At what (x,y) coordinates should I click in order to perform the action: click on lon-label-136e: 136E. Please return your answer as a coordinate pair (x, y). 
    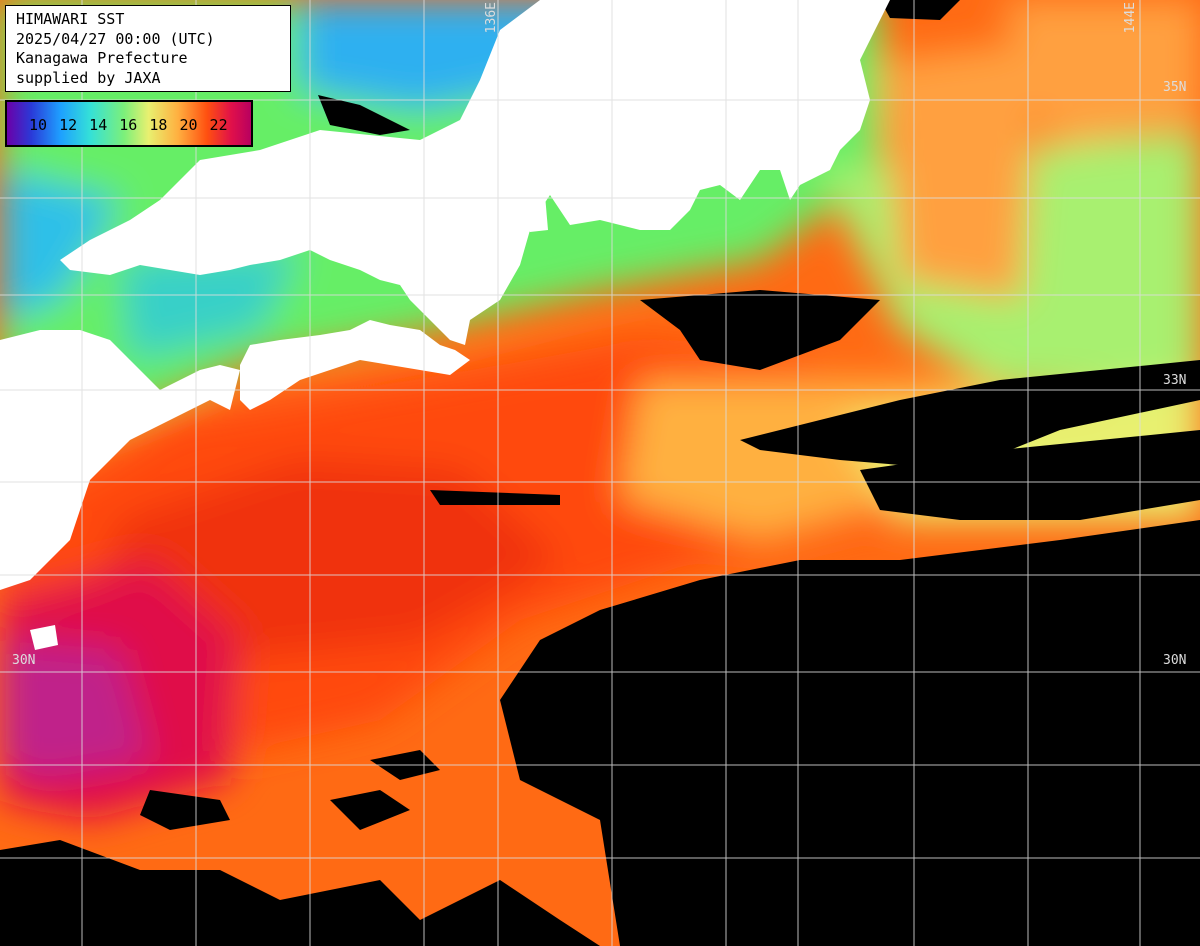
    Looking at the image, I should click on (491, 18).